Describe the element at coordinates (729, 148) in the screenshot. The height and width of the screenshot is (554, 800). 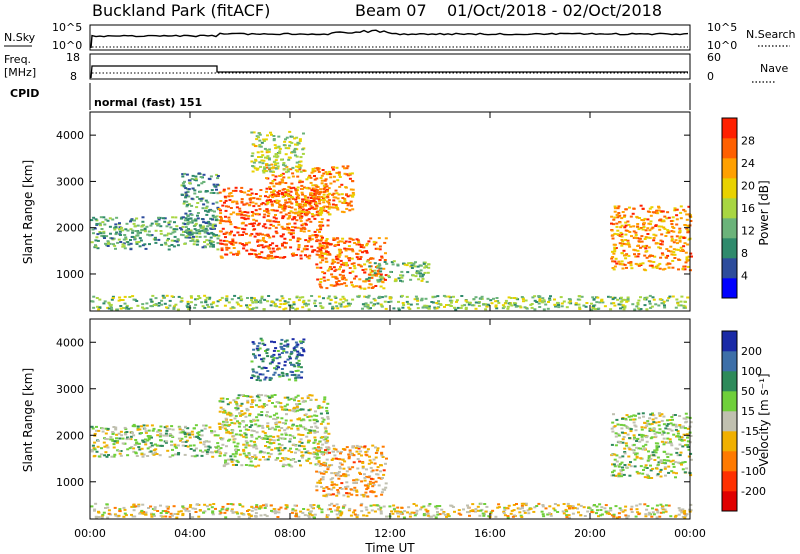
I see `power-colorbar-swatch` at that location.